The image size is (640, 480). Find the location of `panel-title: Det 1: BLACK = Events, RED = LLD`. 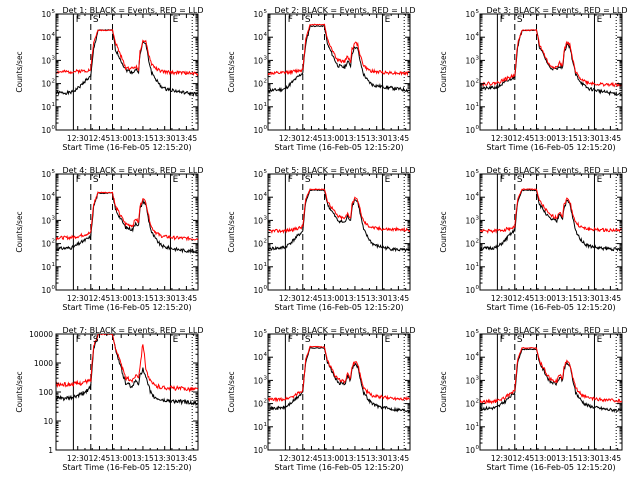

panel-title: Det 1: BLACK = Events, RED = LLD is located at coordinates (133, 10).